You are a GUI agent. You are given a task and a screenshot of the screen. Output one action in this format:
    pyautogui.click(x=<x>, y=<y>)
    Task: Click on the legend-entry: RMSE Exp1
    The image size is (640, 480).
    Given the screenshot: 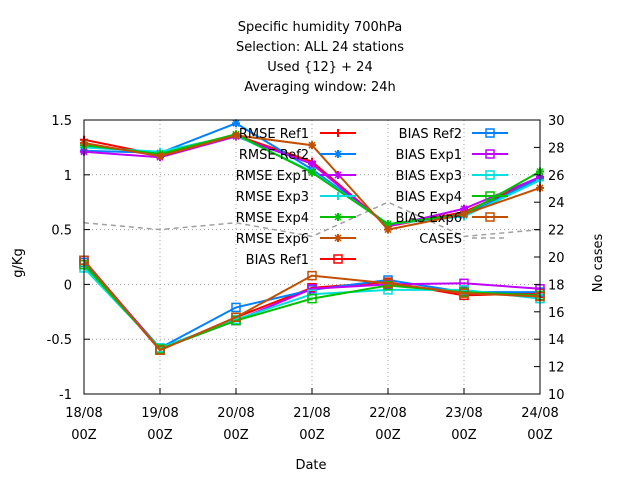 What is the action you would take?
    pyautogui.click(x=296, y=176)
    